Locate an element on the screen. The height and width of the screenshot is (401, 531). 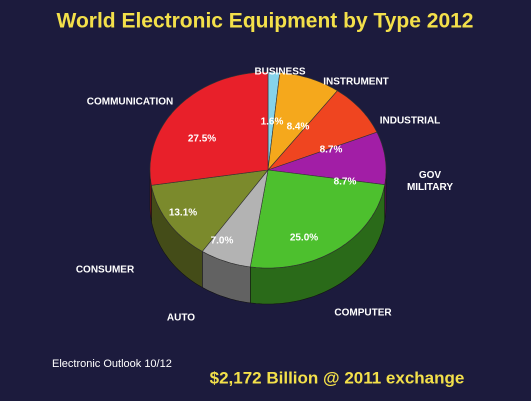
value-label: 7.0% is located at coordinates (222, 241).